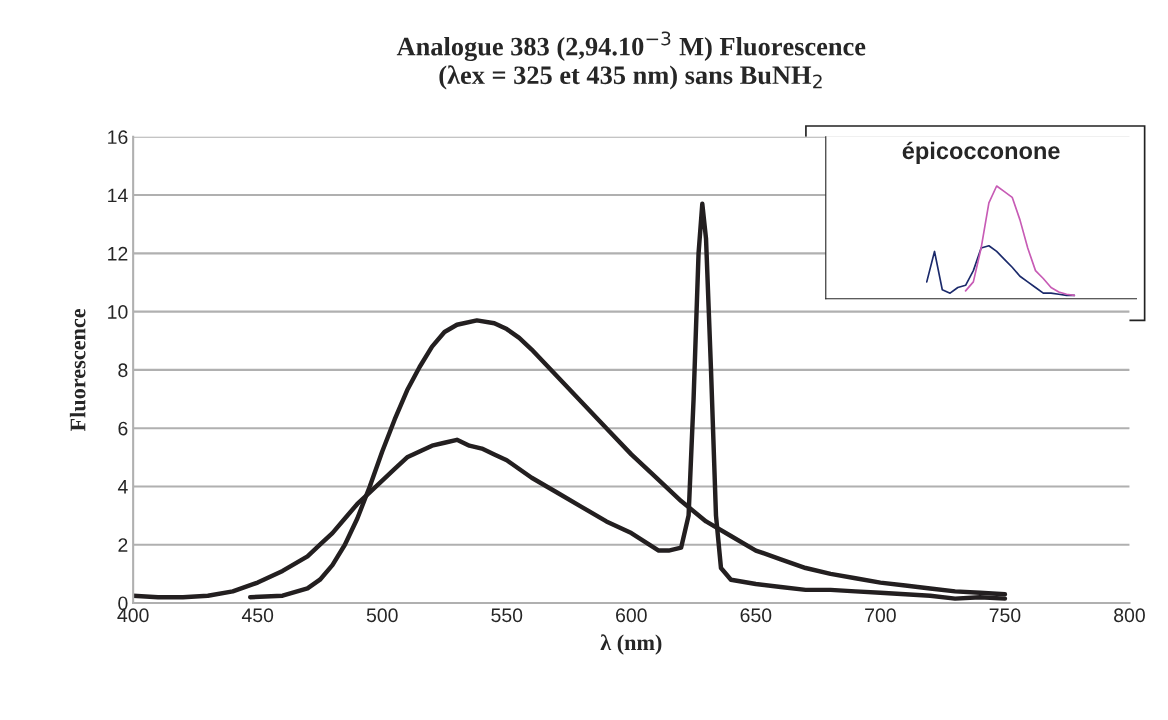 Image resolution: width=1168 pixels, height=720 pixels. I want to click on chart-title: épicocconone, so click(981, 152).